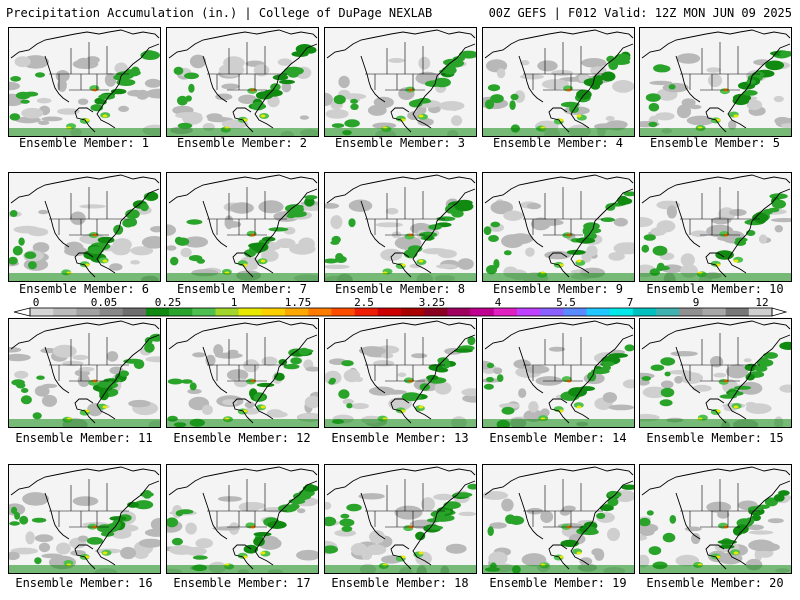 The image size is (800, 600). I want to click on ensemble-member-label: Ensemble Member: 13, so click(400, 438).